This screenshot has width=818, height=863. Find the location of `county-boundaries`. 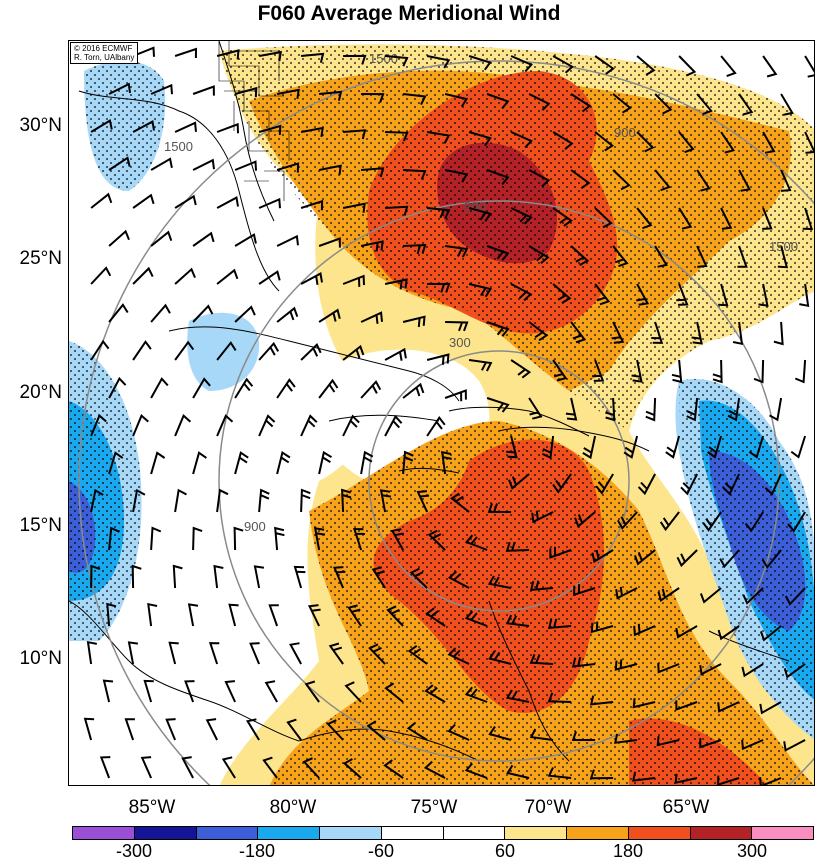

county-boundaries is located at coordinates (254, 121).